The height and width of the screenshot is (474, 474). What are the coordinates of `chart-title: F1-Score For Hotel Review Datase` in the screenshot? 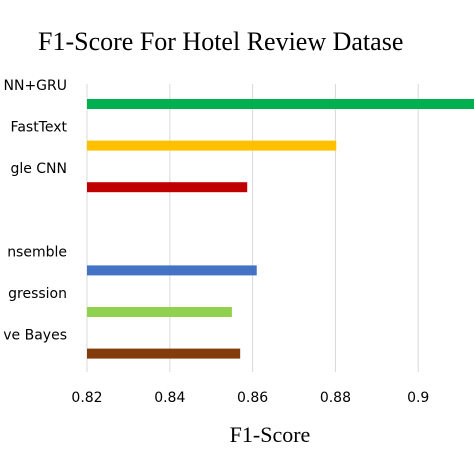 It's located at (220, 41).